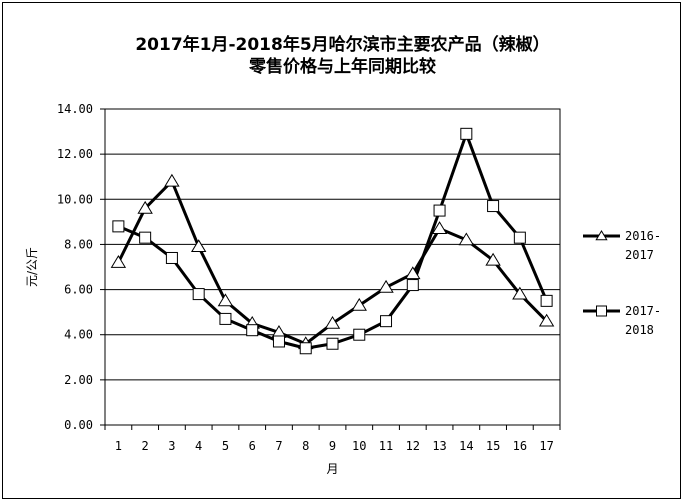 The width and height of the screenshot is (685, 503). What do you see at coordinates (278, 446) in the screenshot?
I see `x-tick-label: 7` at bounding box center [278, 446].